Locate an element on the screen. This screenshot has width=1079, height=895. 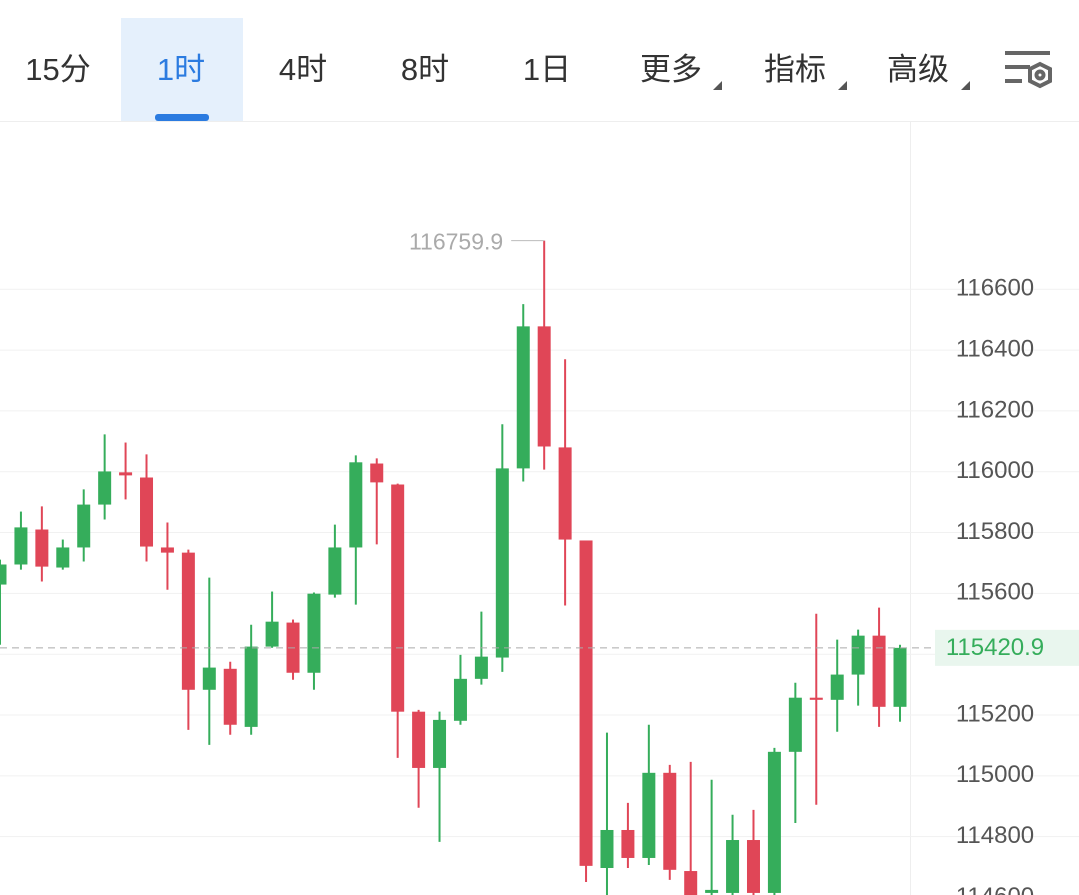
y-tick-label: 116600 is located at coordinates (995, 288).